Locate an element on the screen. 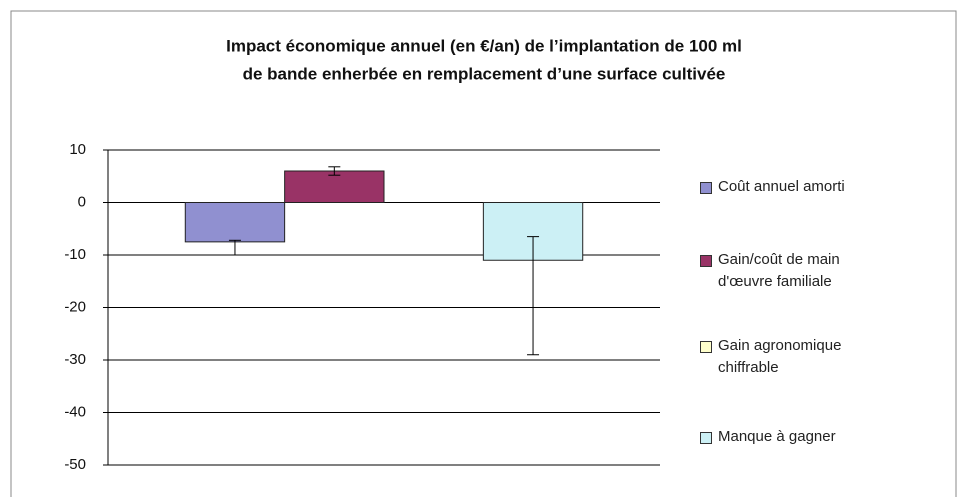 This screenshot has width=967, height=497. y-tick-label: 0 is located at coordinates (82, 201).